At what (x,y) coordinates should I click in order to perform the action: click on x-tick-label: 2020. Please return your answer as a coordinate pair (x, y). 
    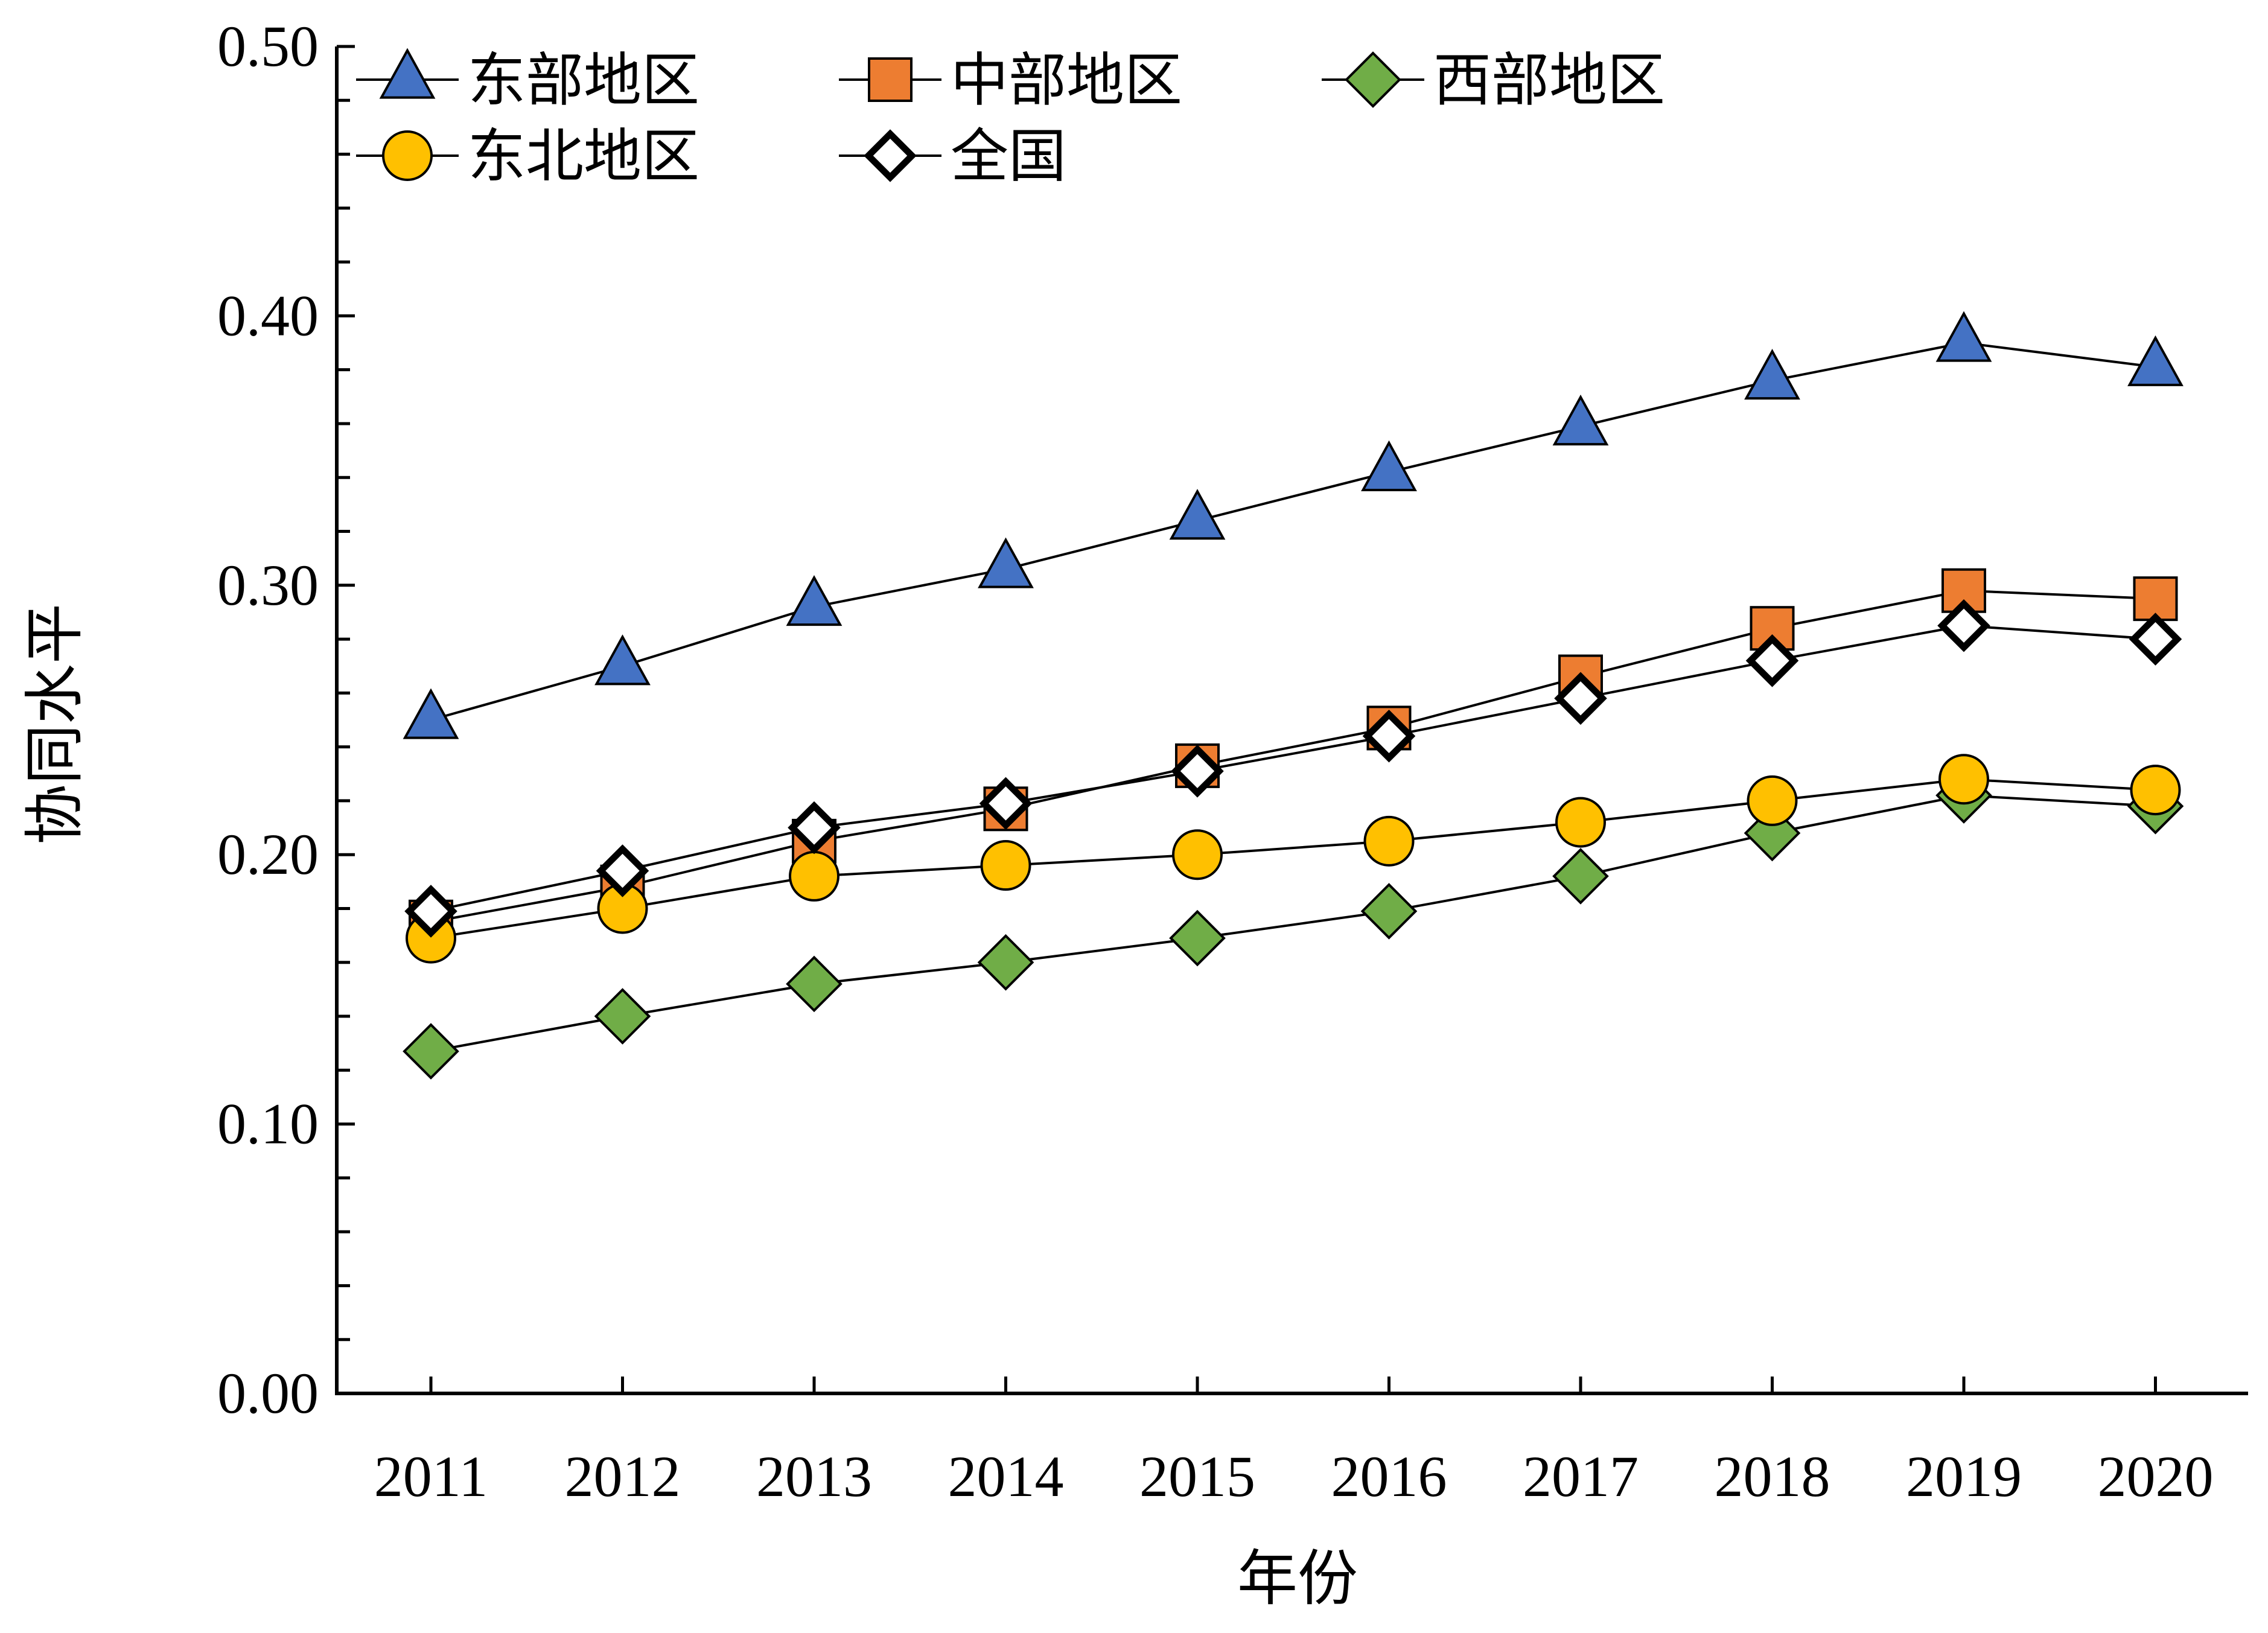
    Looking at the image, I should click on (2156, 1476).